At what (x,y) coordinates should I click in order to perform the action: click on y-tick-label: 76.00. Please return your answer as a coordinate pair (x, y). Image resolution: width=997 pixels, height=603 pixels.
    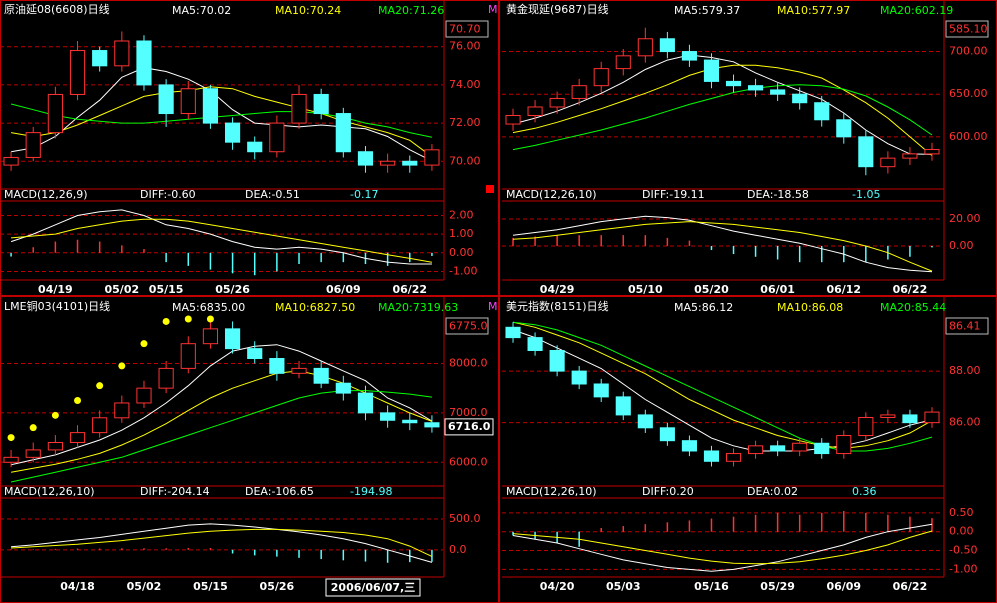
    Looking at the image, I should click on (465, 46).